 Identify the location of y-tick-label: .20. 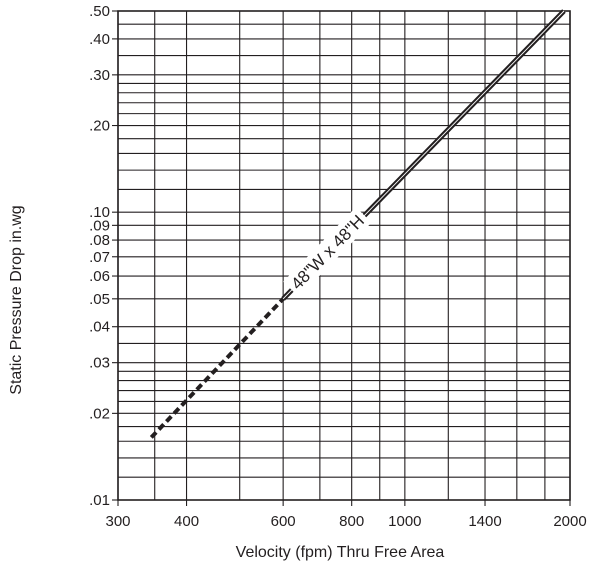
(99, 126).